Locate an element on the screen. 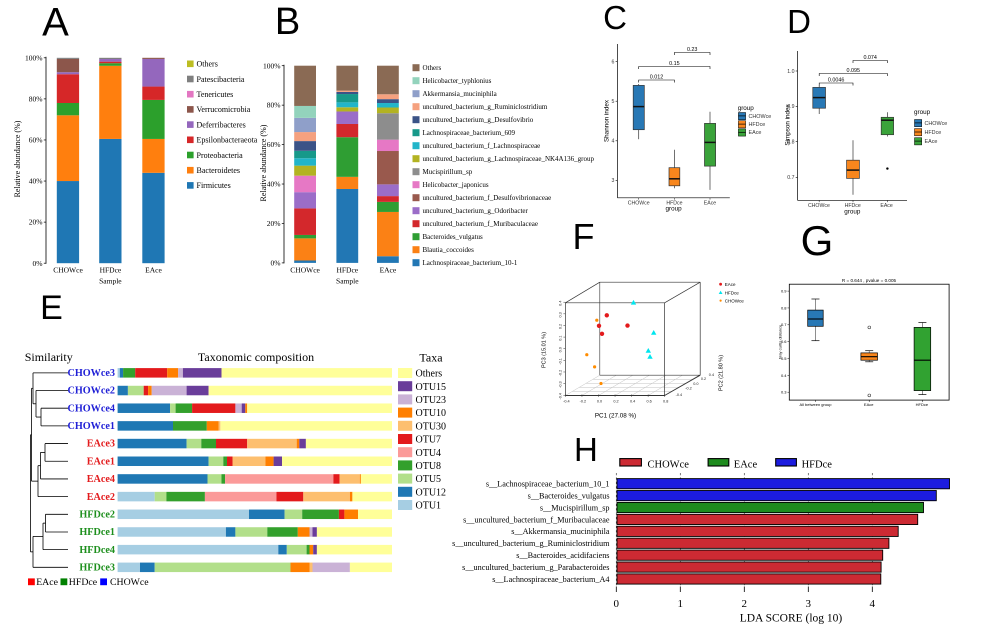 The height and width of the screenshot is (632, 981). svg-text: CHOWce4 is located at coordinates (91, 408).